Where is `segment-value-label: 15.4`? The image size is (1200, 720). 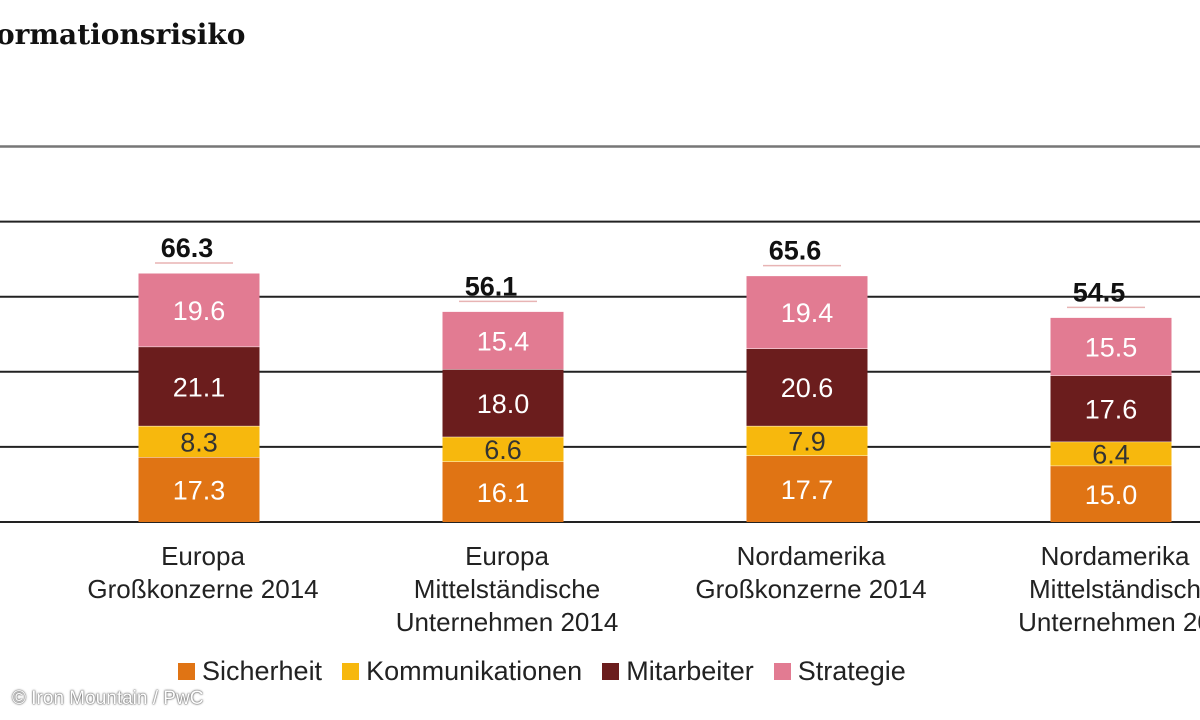 segment-value-label: 15.4 is located at coordinates (503, 341).